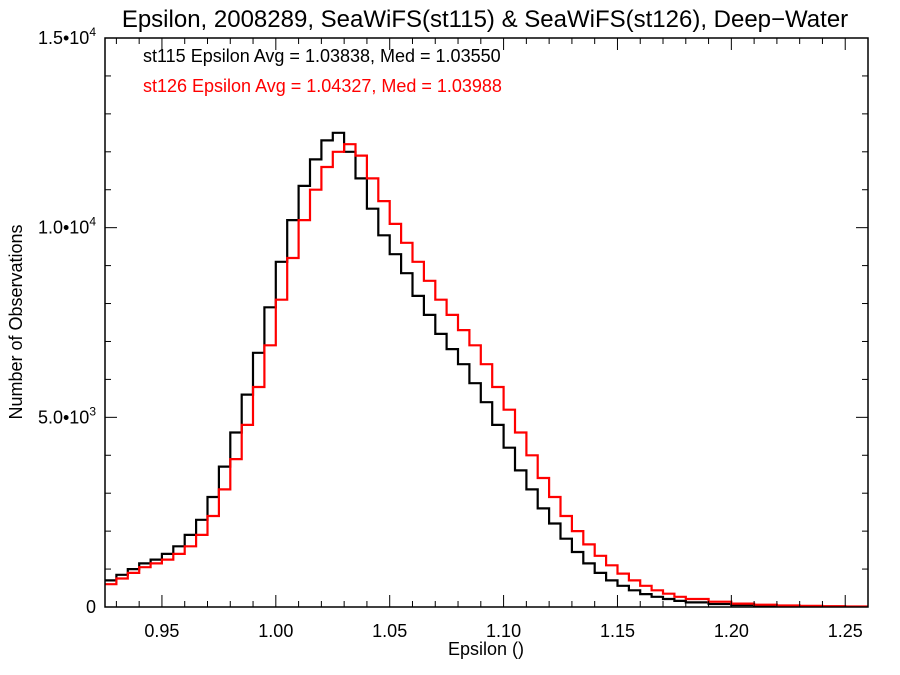 The width and height of the screenshot is (900, 675). Describe the element at coordinates (617, 631) in the screenshot. I see `x-tick-label: 1.15` at that location.